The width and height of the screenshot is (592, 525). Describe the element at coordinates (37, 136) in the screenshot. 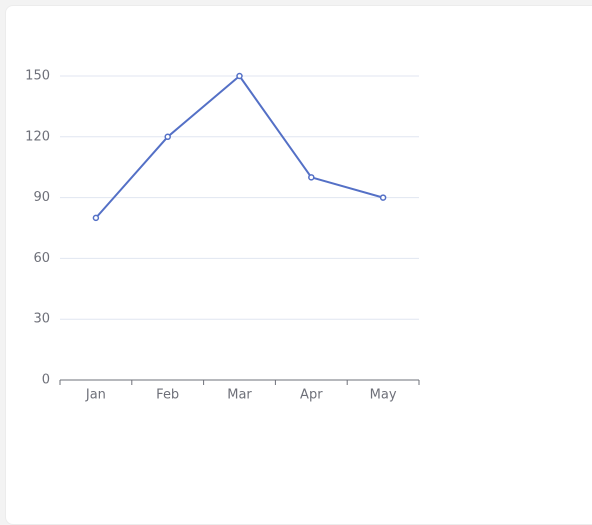

I see `y-tick-label: 120` at that location.